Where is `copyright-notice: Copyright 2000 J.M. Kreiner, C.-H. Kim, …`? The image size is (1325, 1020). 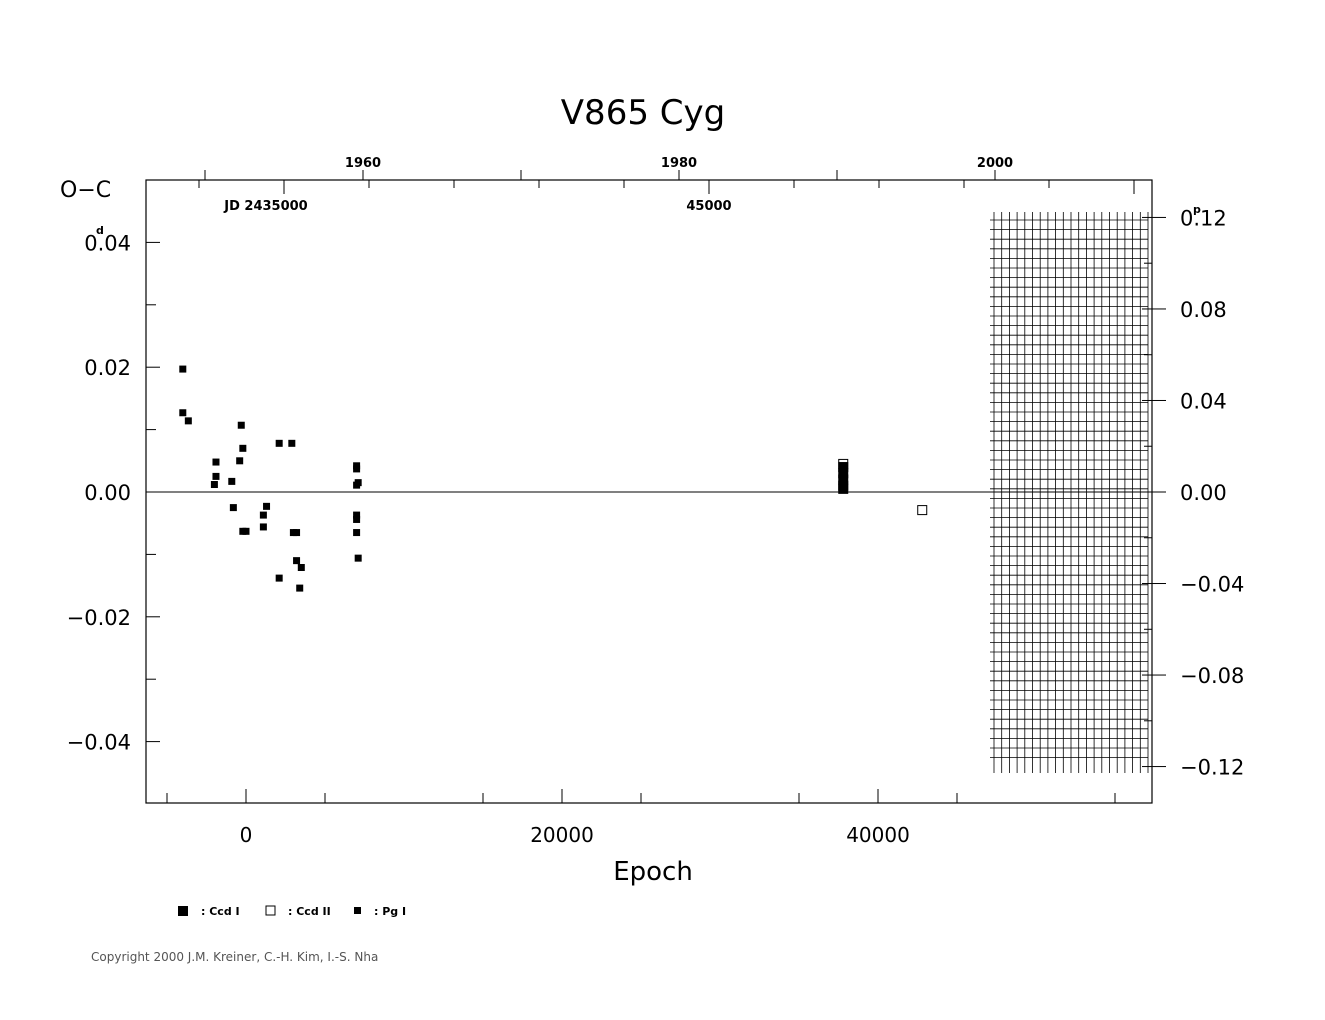 copyright-notice: Copyright 2000 J.M. Kreiner, C.-H. Kim, … is located at coordinates (234, 957).